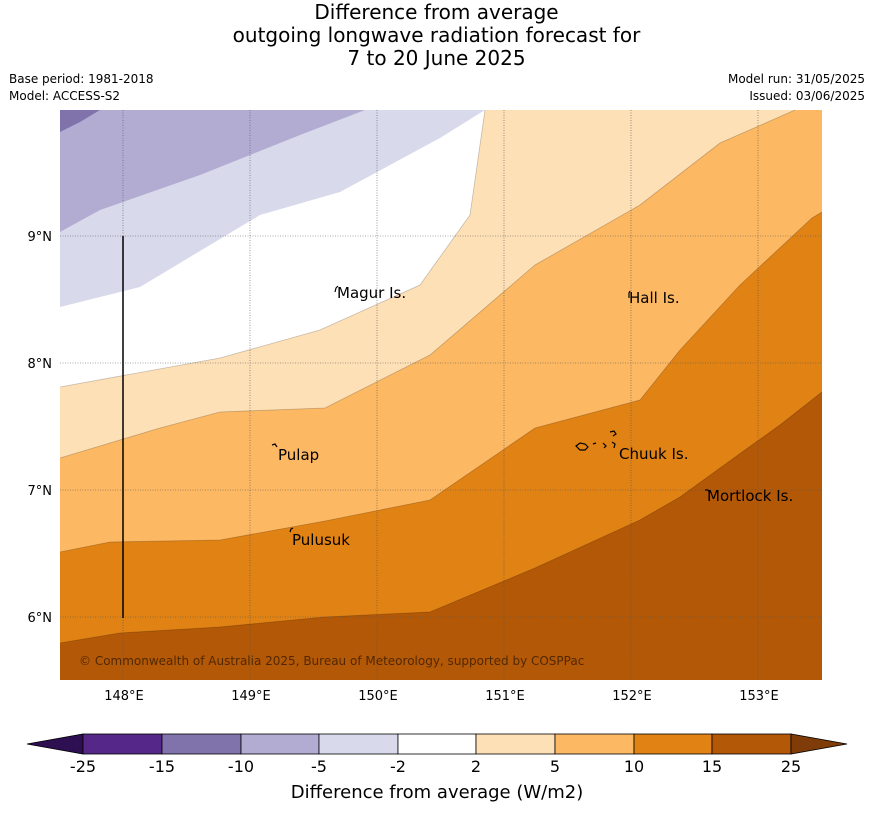 This screenshot has width=873, height=816. Describe the element at coordinates (807, 96) in the screenshot. I see `issued-date: Issued: 03/06/2025` at that location.